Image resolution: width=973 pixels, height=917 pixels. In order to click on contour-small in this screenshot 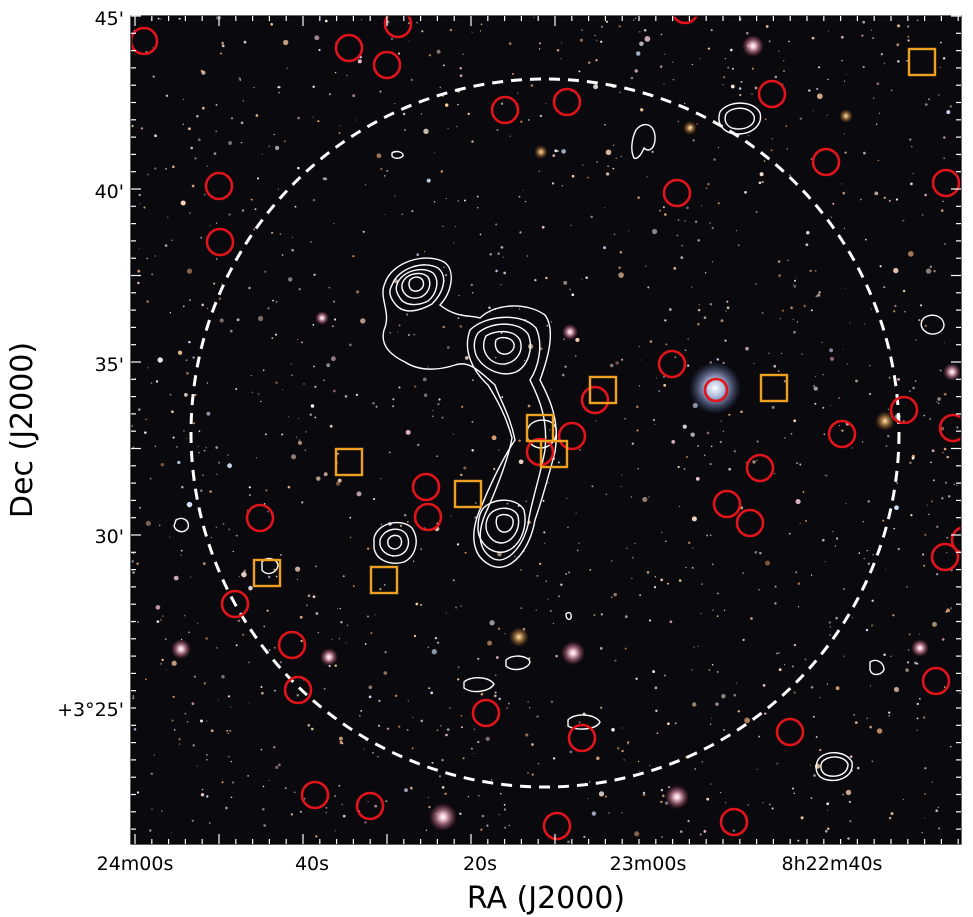, I will do `click(181, 525)`.